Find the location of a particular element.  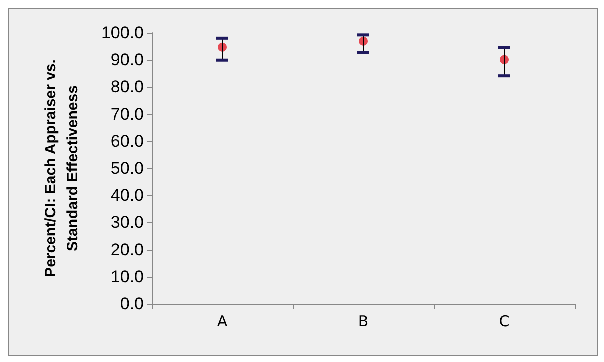

y-tick-label: 10.0 is located at coordinates (127, 276).